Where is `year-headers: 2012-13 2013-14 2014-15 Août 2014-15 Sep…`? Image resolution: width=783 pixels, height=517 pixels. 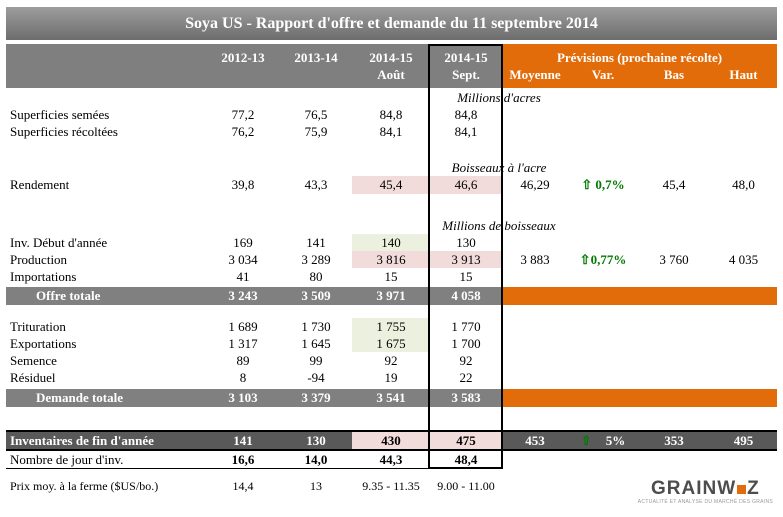
year-headers: 2012-13 2013-14 2014-15 Août 2014-15 Sep… is located at coordinates (254, 66).